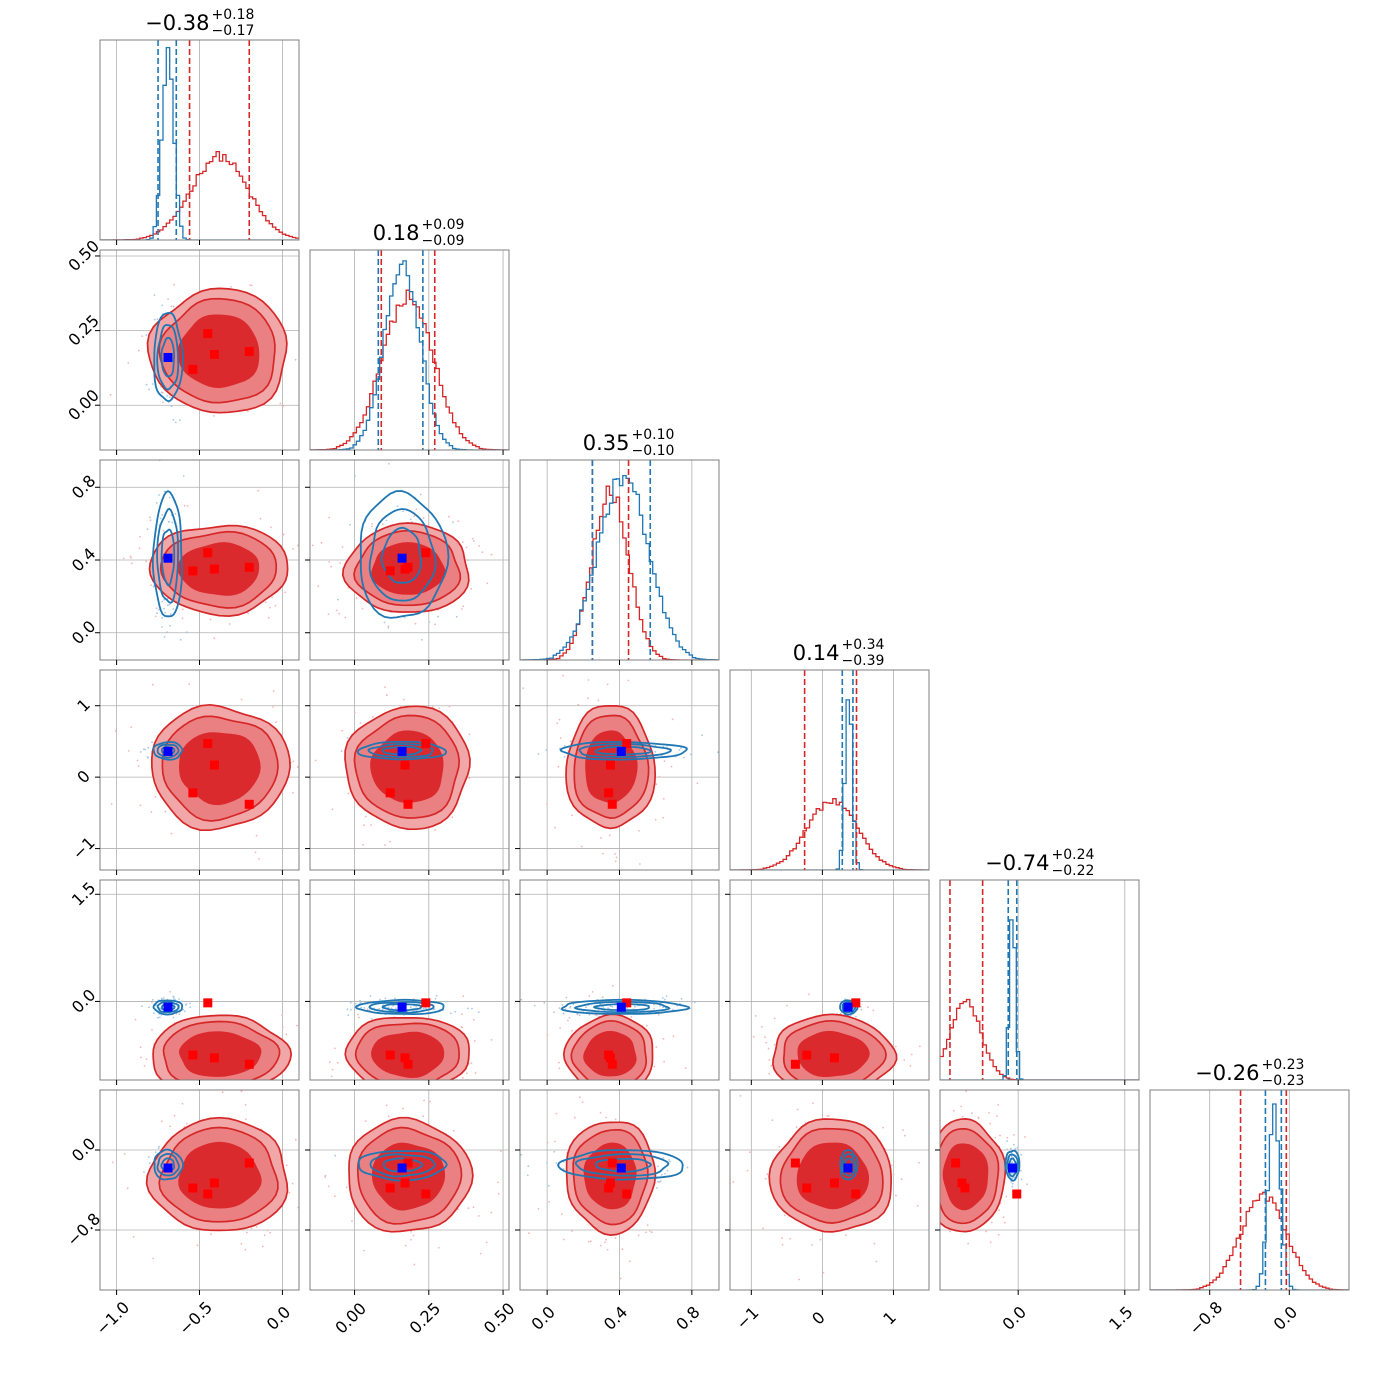  Describe the element at coordinates (1205, 1318) in the screenshot. I see `x-tick-label: −0.8` at that location.